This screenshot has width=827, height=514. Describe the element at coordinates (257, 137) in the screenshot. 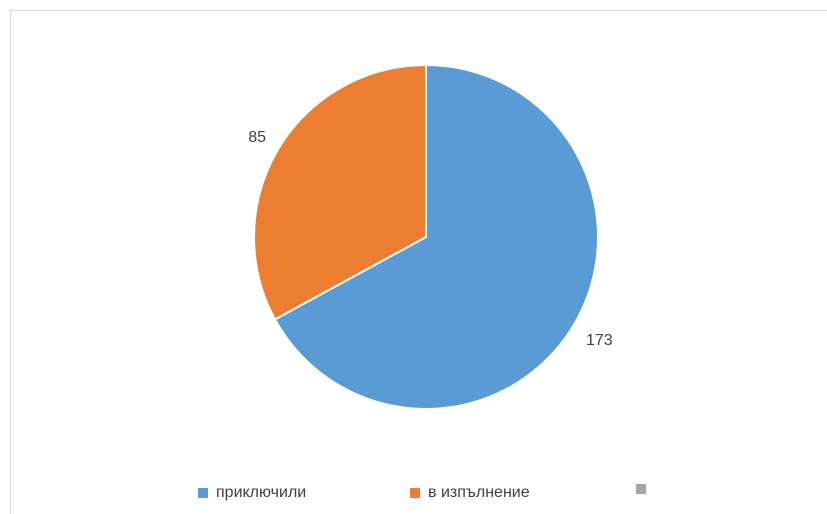

I see `data-label-in-progress: 85` at that location.